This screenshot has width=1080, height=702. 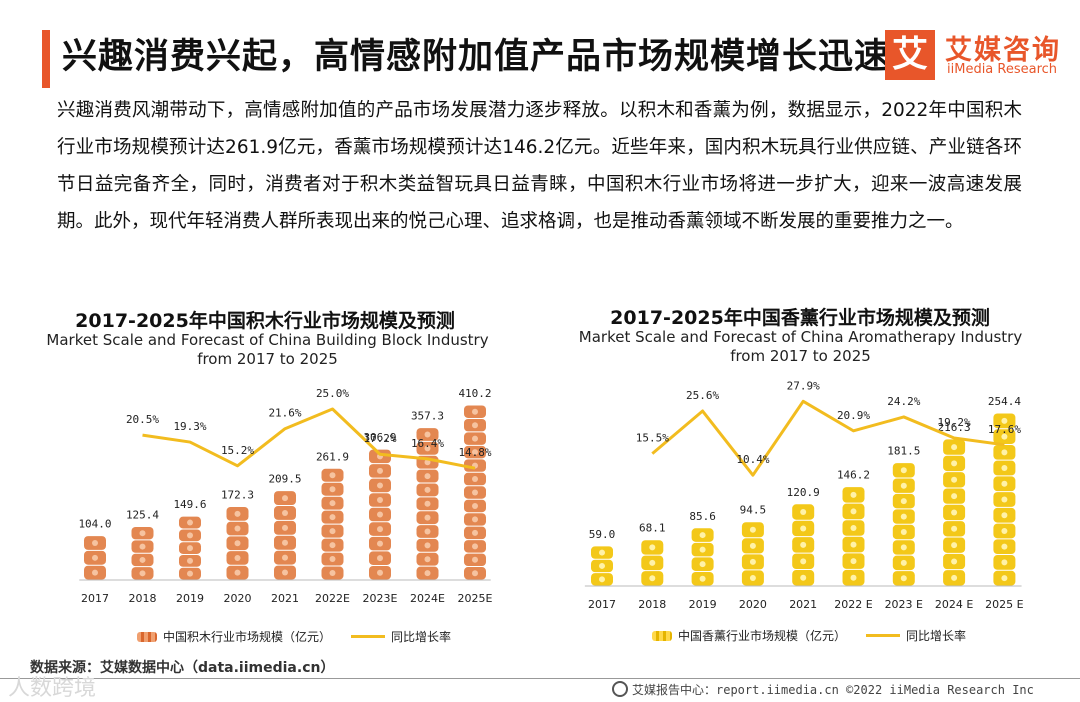 I want to click on chart1-bar-label: 357.3, so click(x=427, y=416).